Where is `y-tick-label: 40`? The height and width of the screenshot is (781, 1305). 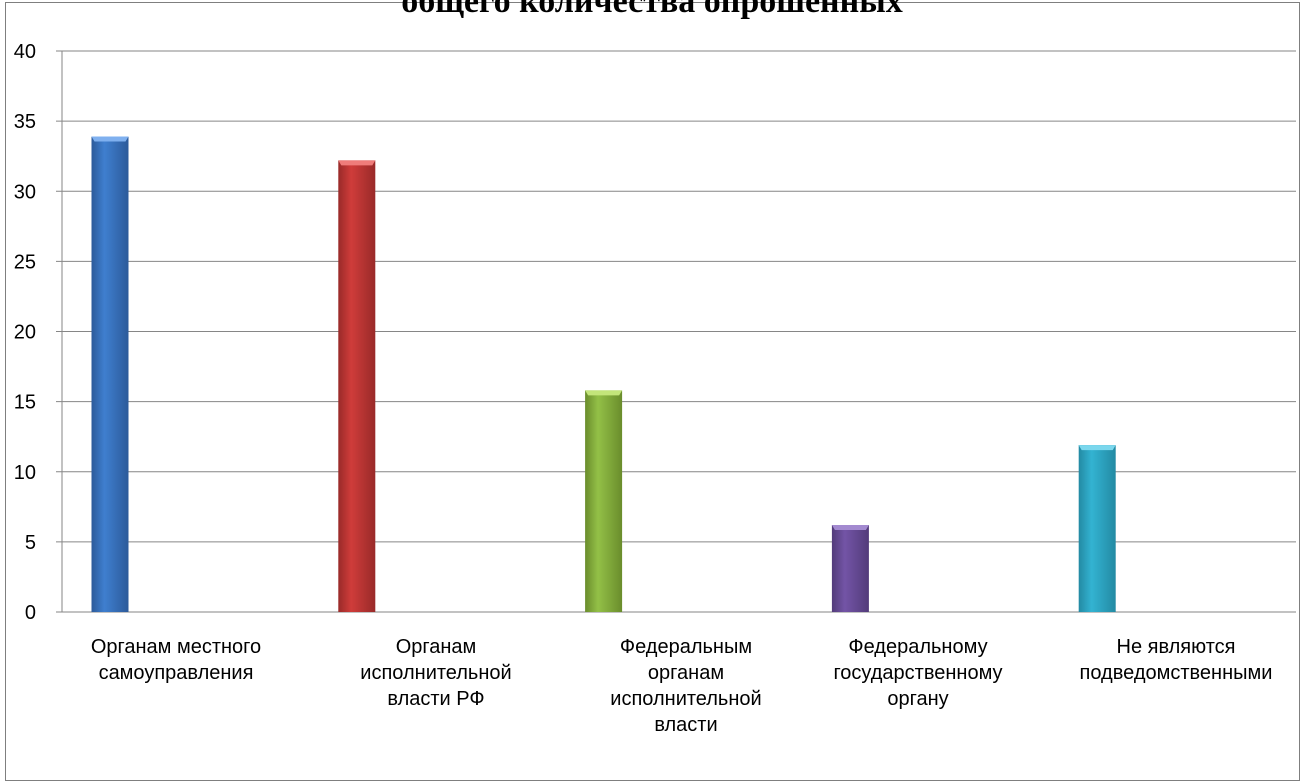
y-tick-label: 40 is located at coordinates (25, 52).